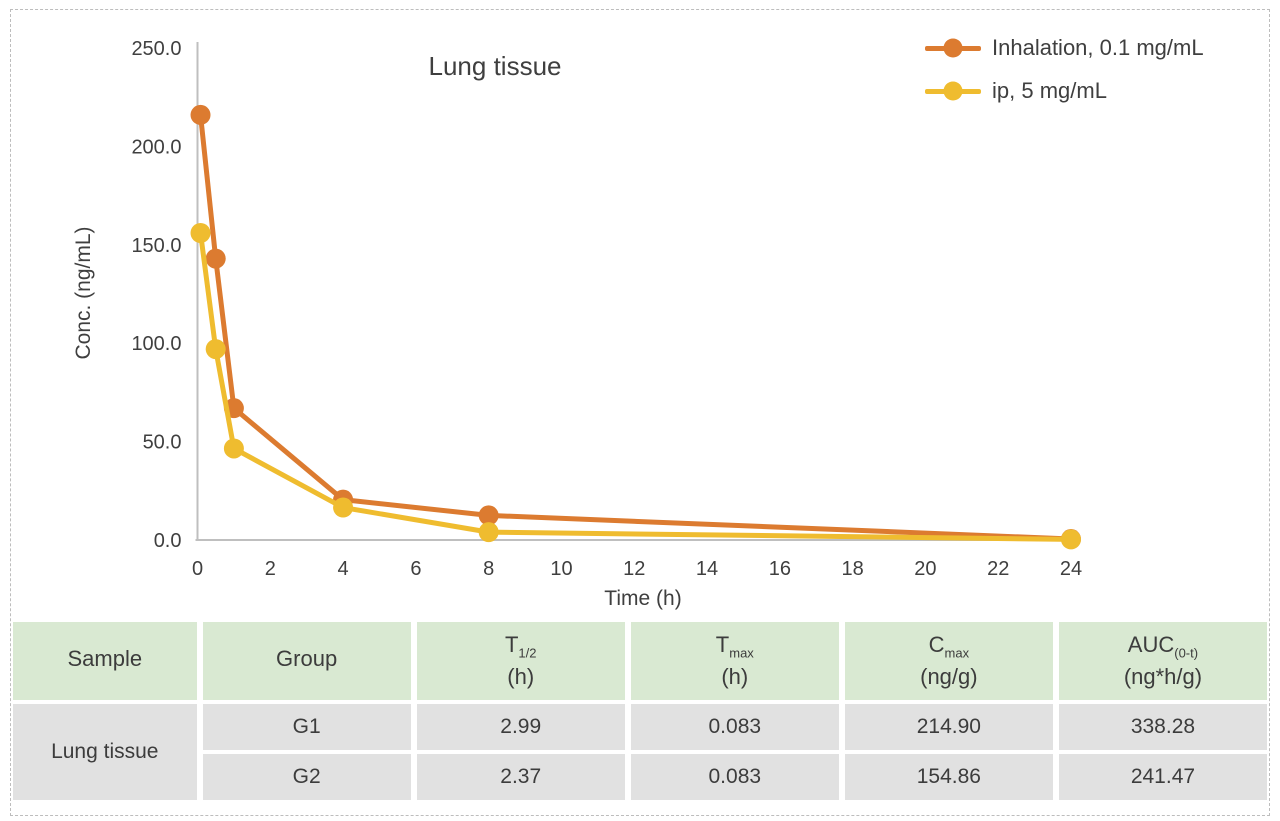  What do you see at coordinates (948, 727) in the screenshot?
I see `cell-c-max-g1: 214.90` at bounding box center [948, 727].